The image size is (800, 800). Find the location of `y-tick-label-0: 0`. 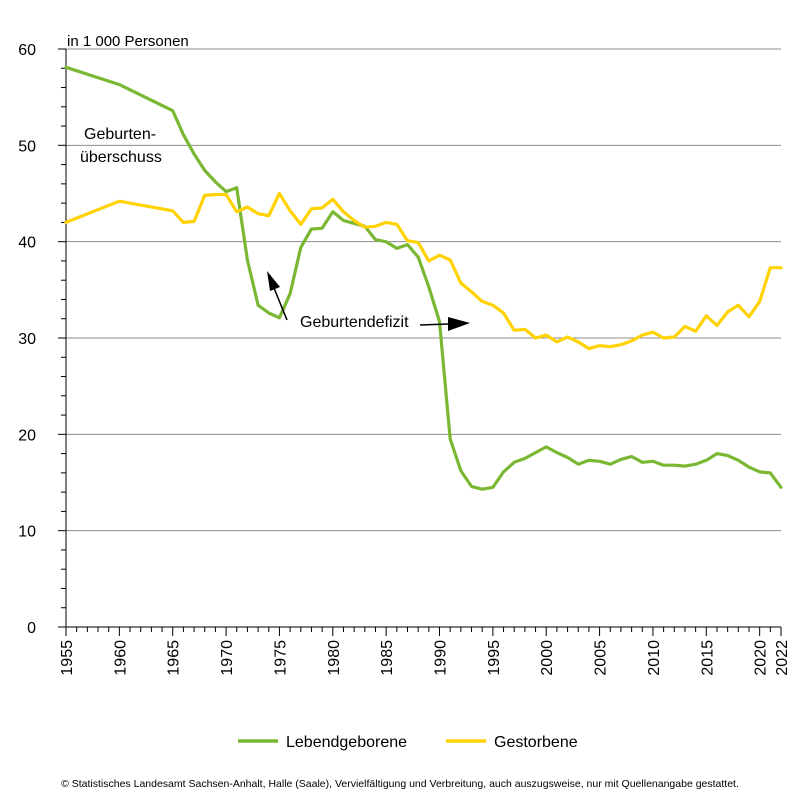

y-tick-label-0: 0 is located at coordinates (31, 628).